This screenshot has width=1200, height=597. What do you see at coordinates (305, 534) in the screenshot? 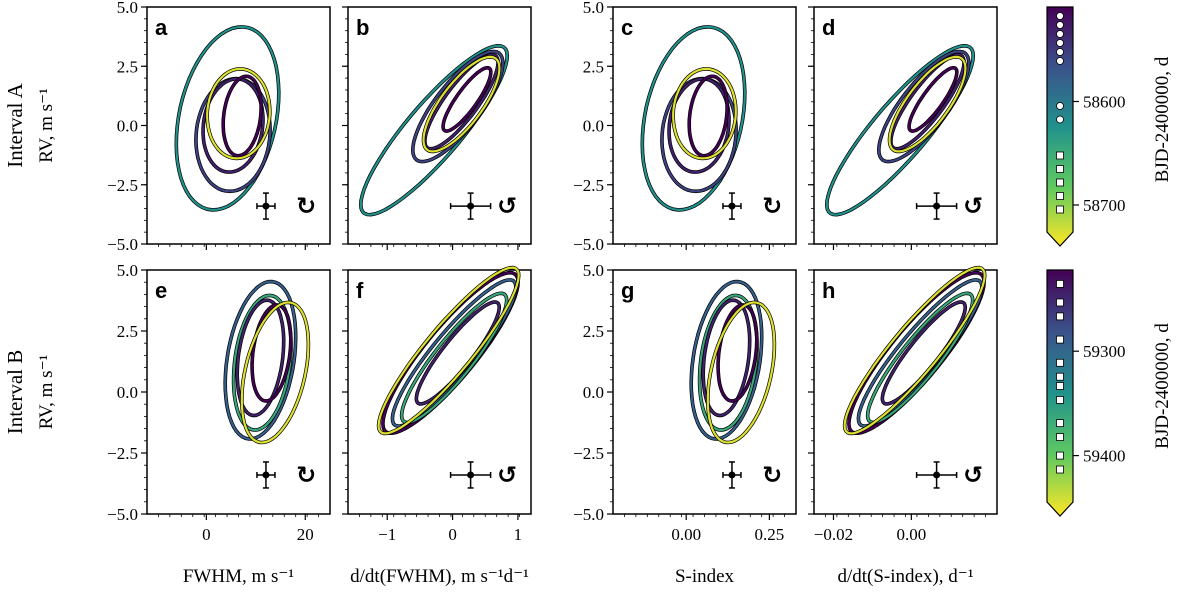
I see `x-tick-label: 20` at bounding box center [305, 534].